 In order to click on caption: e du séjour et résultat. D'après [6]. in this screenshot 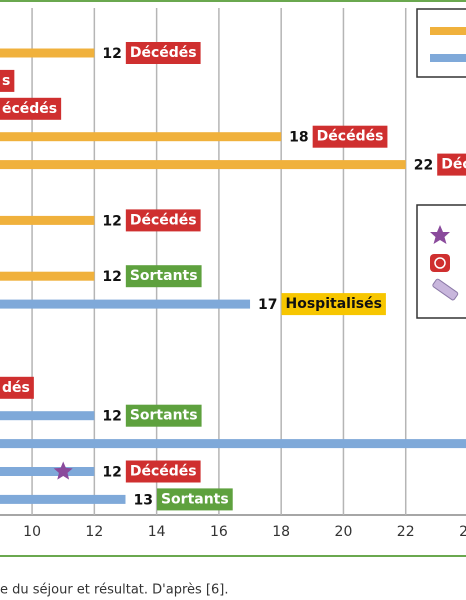, I will do `click(114, 590)`.